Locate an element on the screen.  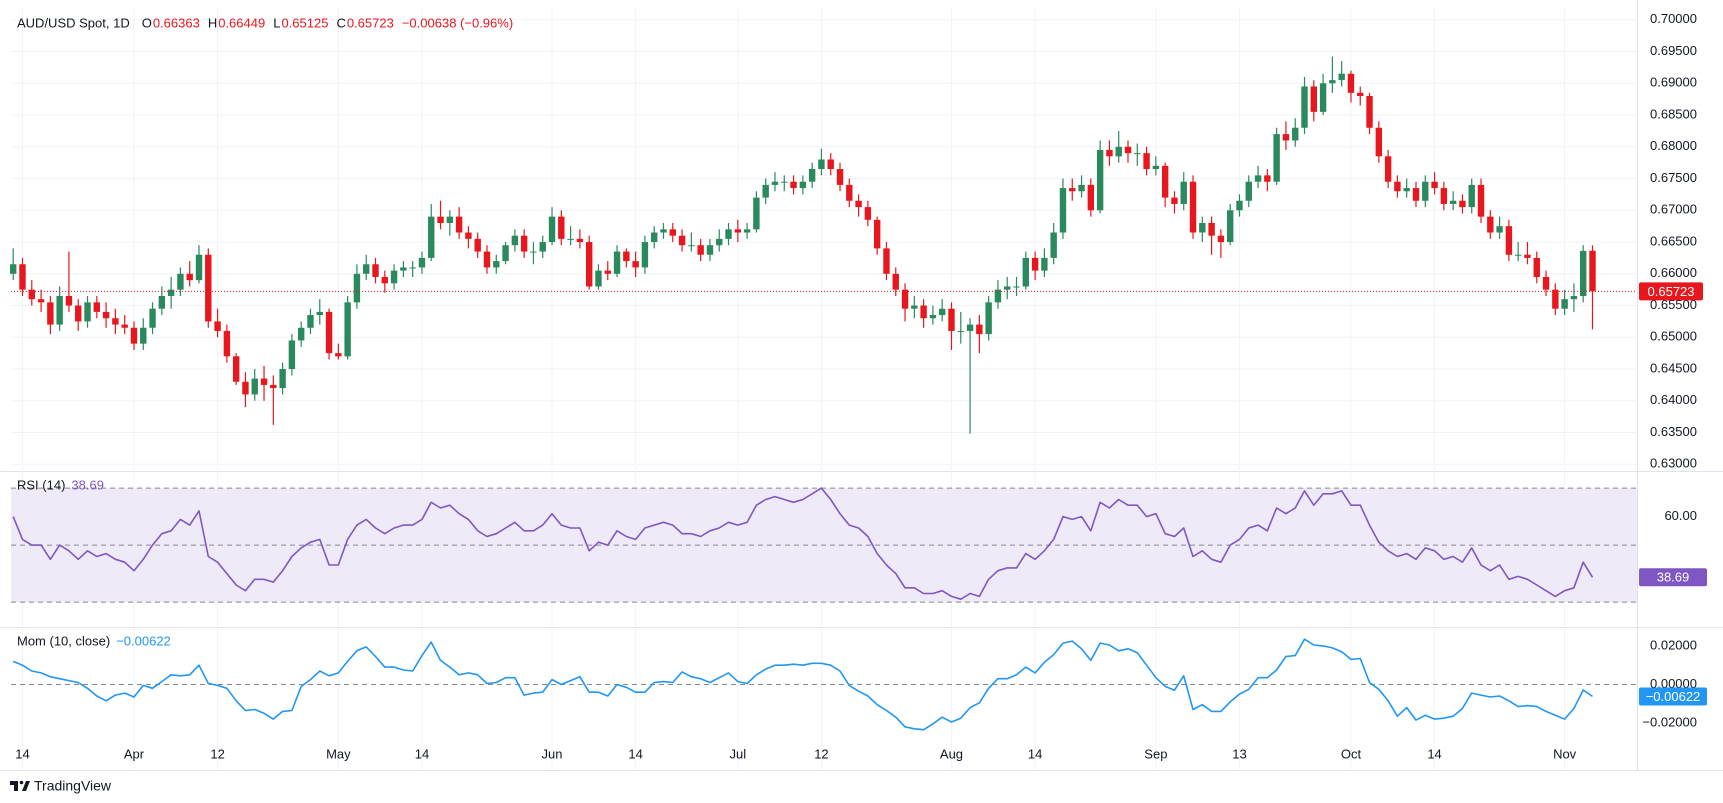
indicator-tick-label: 60.00 is located at coordinates (1680, 515).